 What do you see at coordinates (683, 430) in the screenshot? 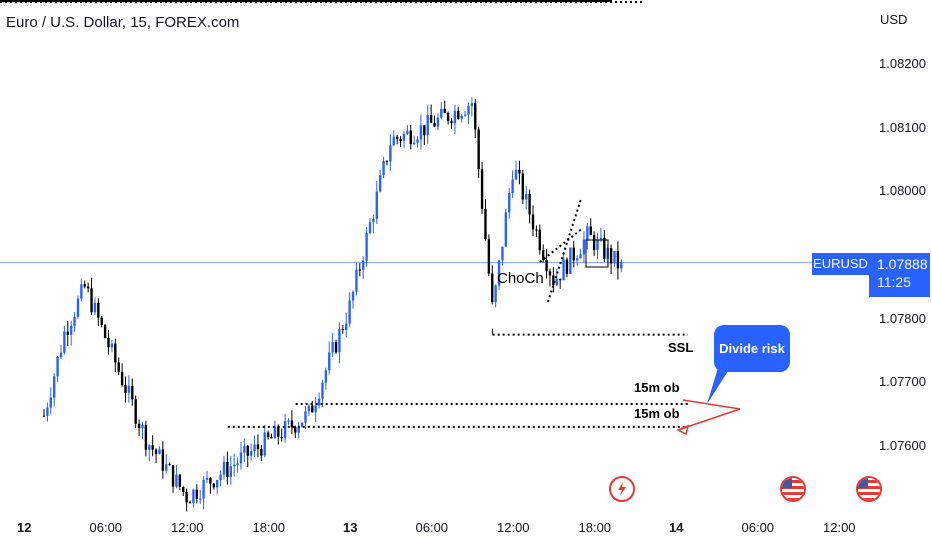
I see `red-arrow-head` at bounding box center [683, 430].